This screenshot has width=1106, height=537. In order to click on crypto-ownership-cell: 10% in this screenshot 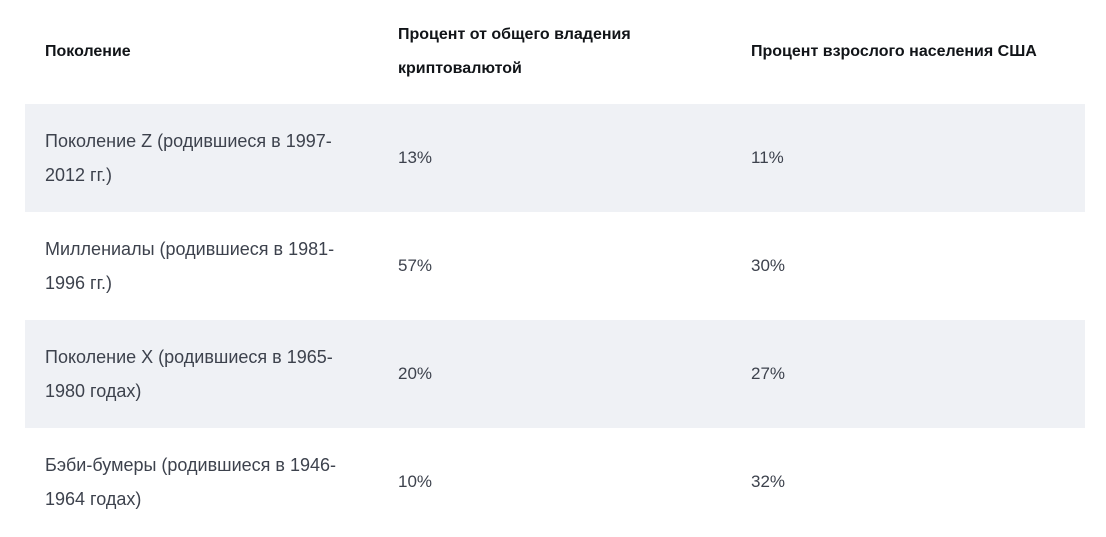, I will do `click(415, 481)`.